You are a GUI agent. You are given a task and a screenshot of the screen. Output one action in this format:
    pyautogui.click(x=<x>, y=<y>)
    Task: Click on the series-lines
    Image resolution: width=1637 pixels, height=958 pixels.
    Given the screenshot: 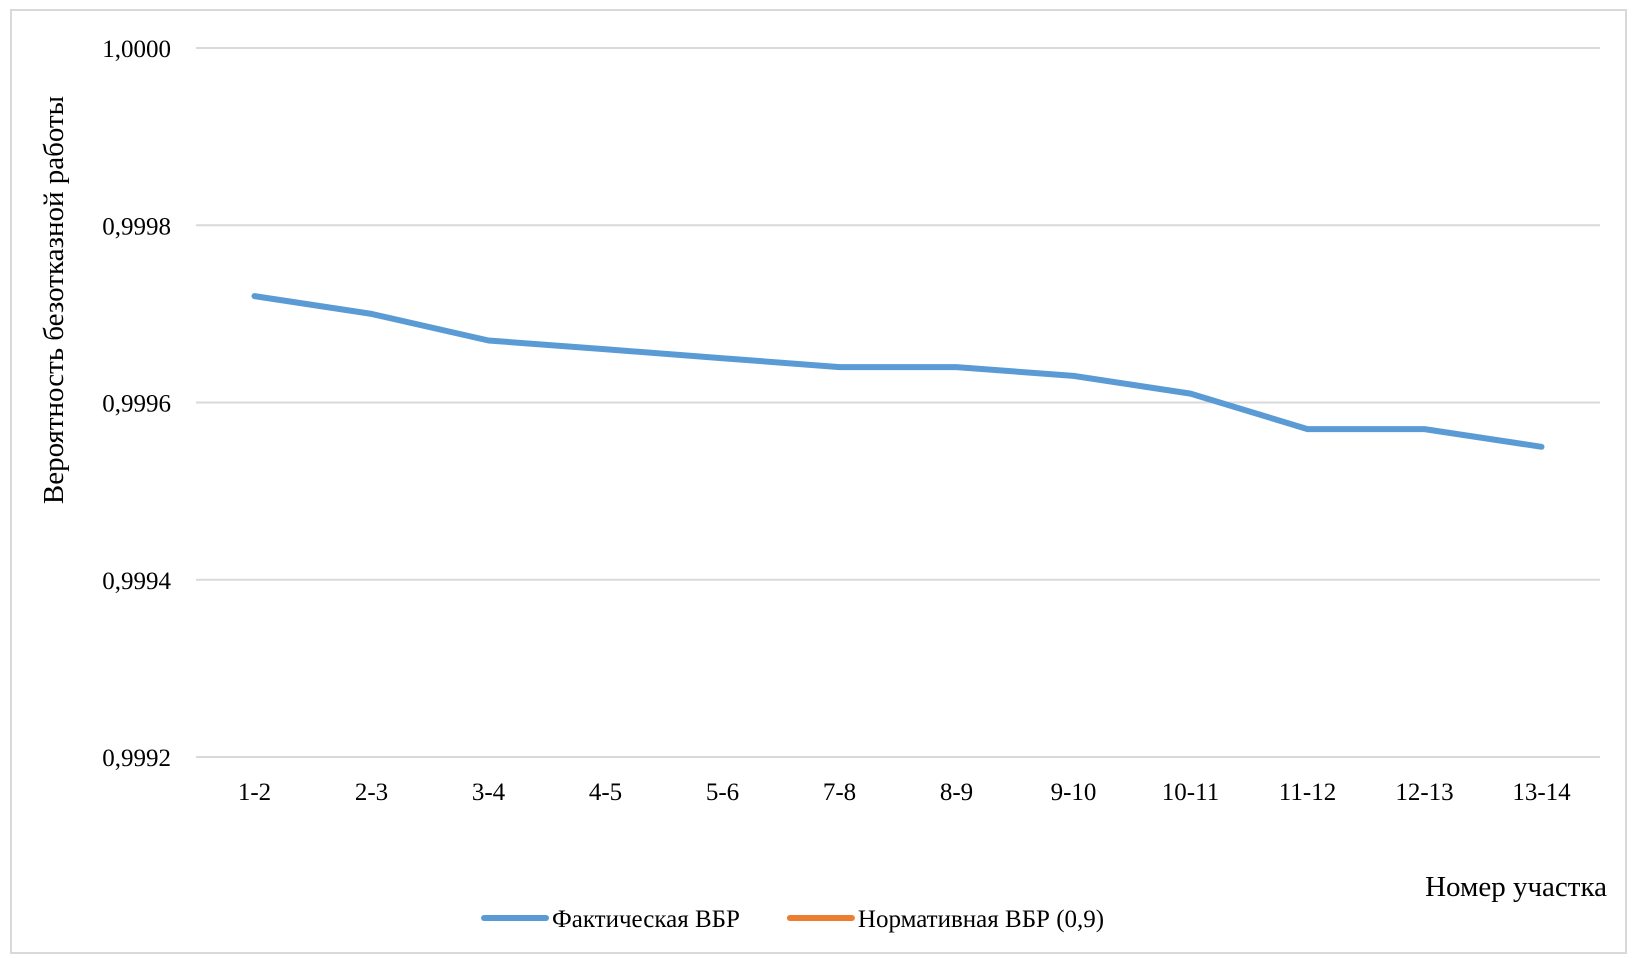 What is the action you would take?
    pyautogui.click(x=898, y=371)
    